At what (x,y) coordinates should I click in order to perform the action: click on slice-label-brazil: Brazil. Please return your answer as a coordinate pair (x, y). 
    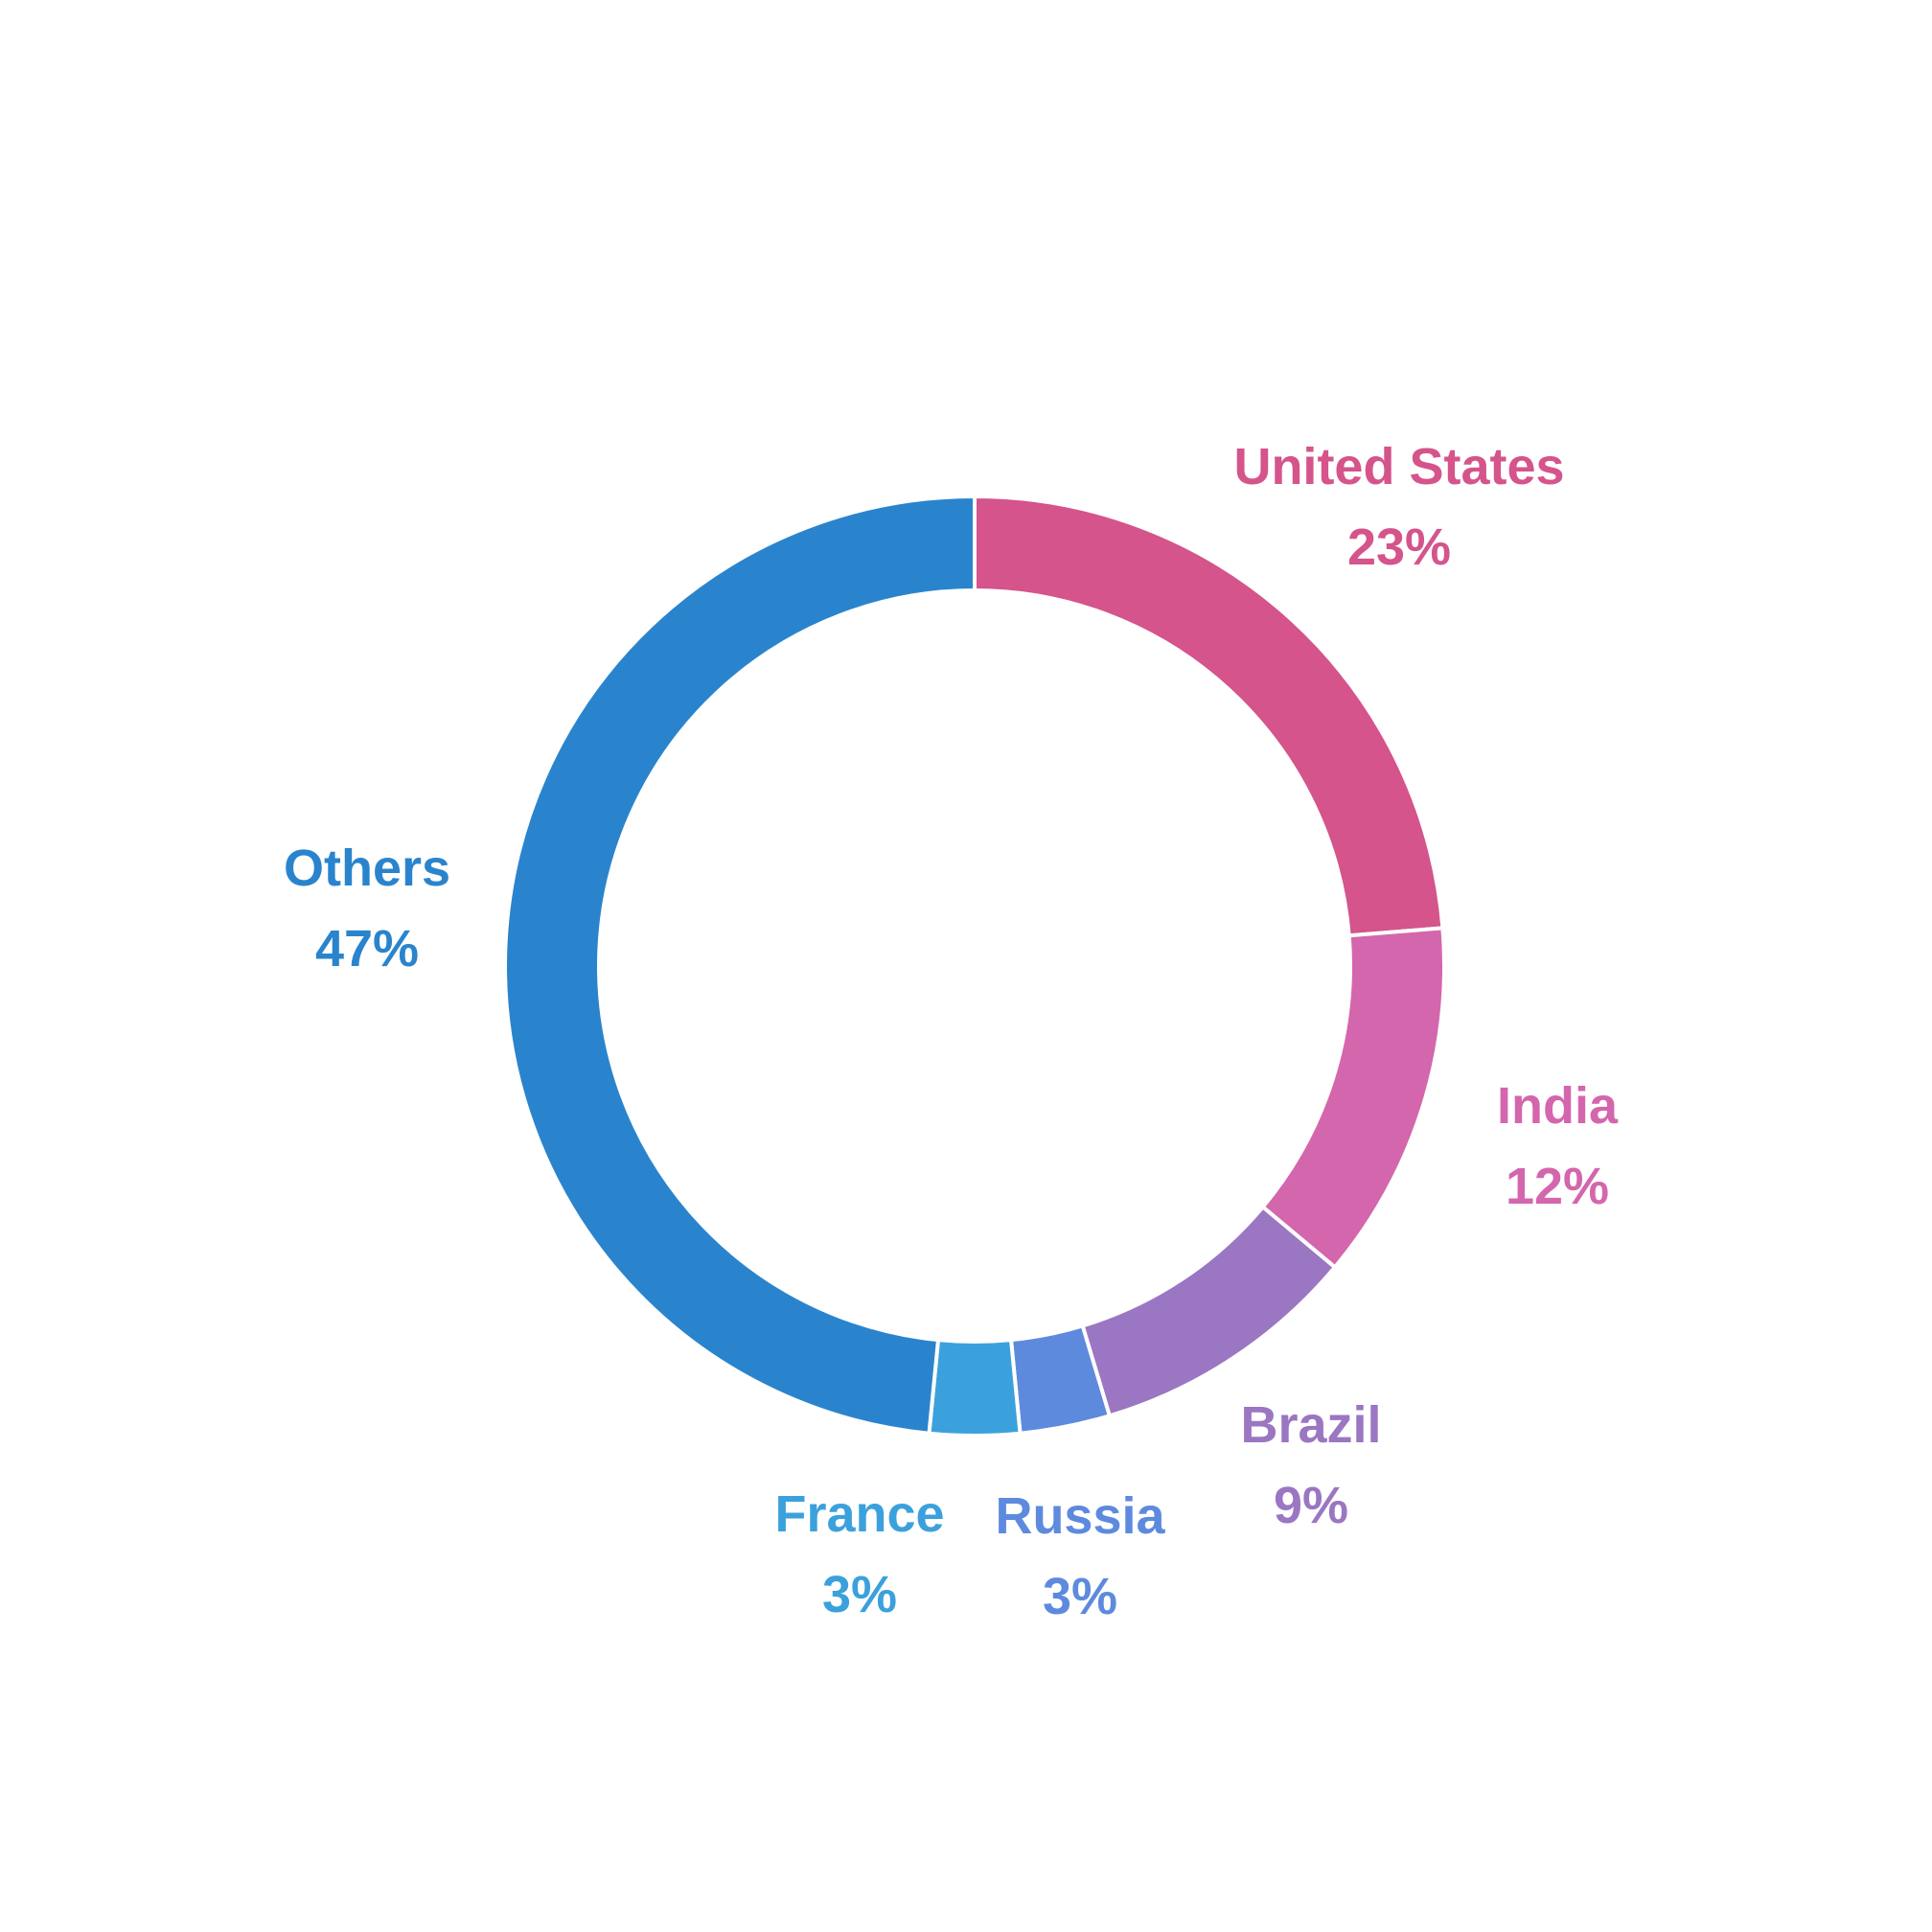
    Looking at the image, I should click on (1310, 1425).